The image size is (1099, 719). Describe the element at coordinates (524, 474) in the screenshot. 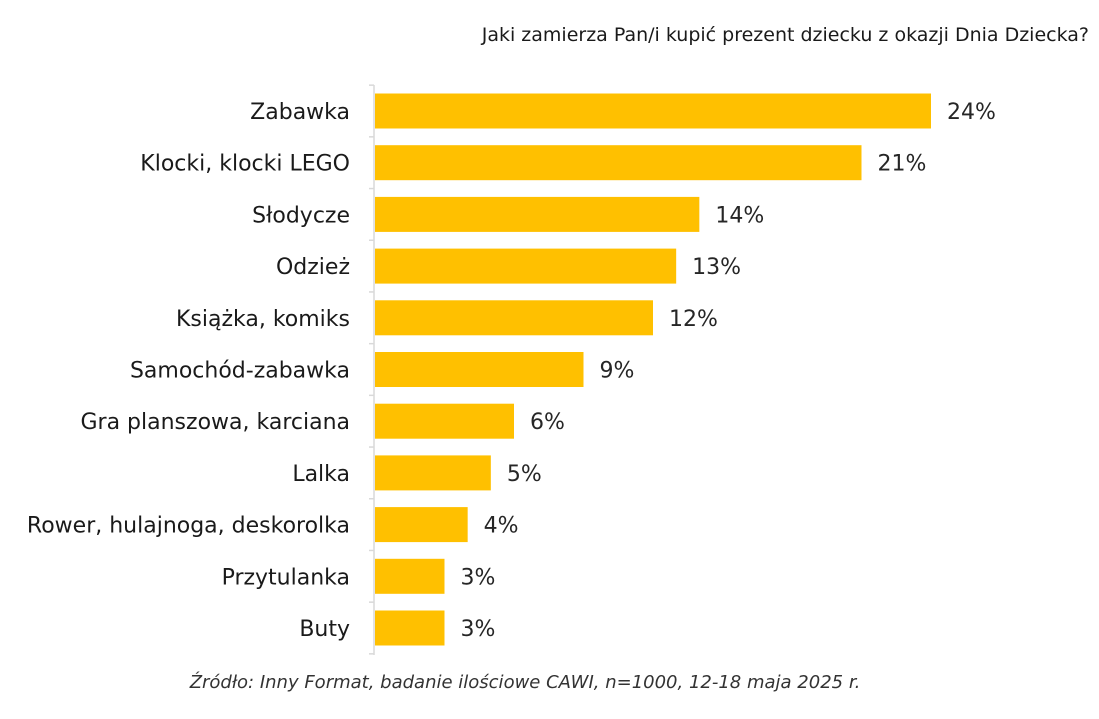

I see `data-label: 5%` at that location.